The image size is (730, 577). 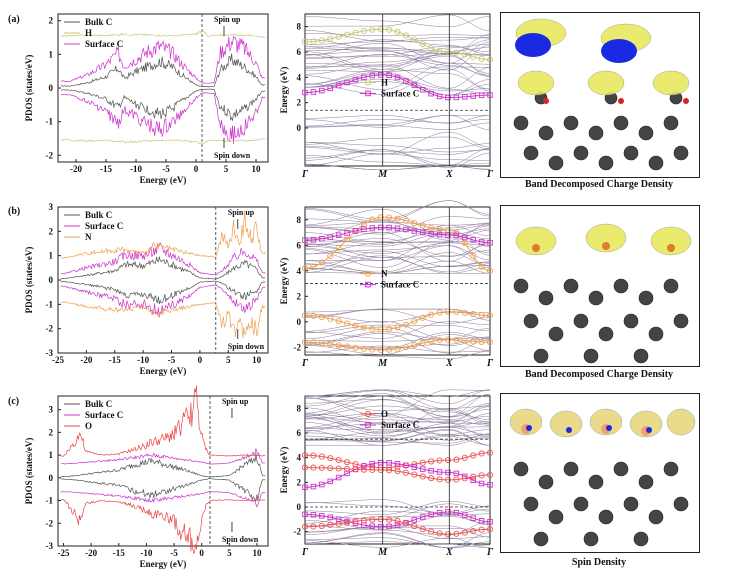 I want to click on x-tick-label: -5, so click(x=174, y=553).